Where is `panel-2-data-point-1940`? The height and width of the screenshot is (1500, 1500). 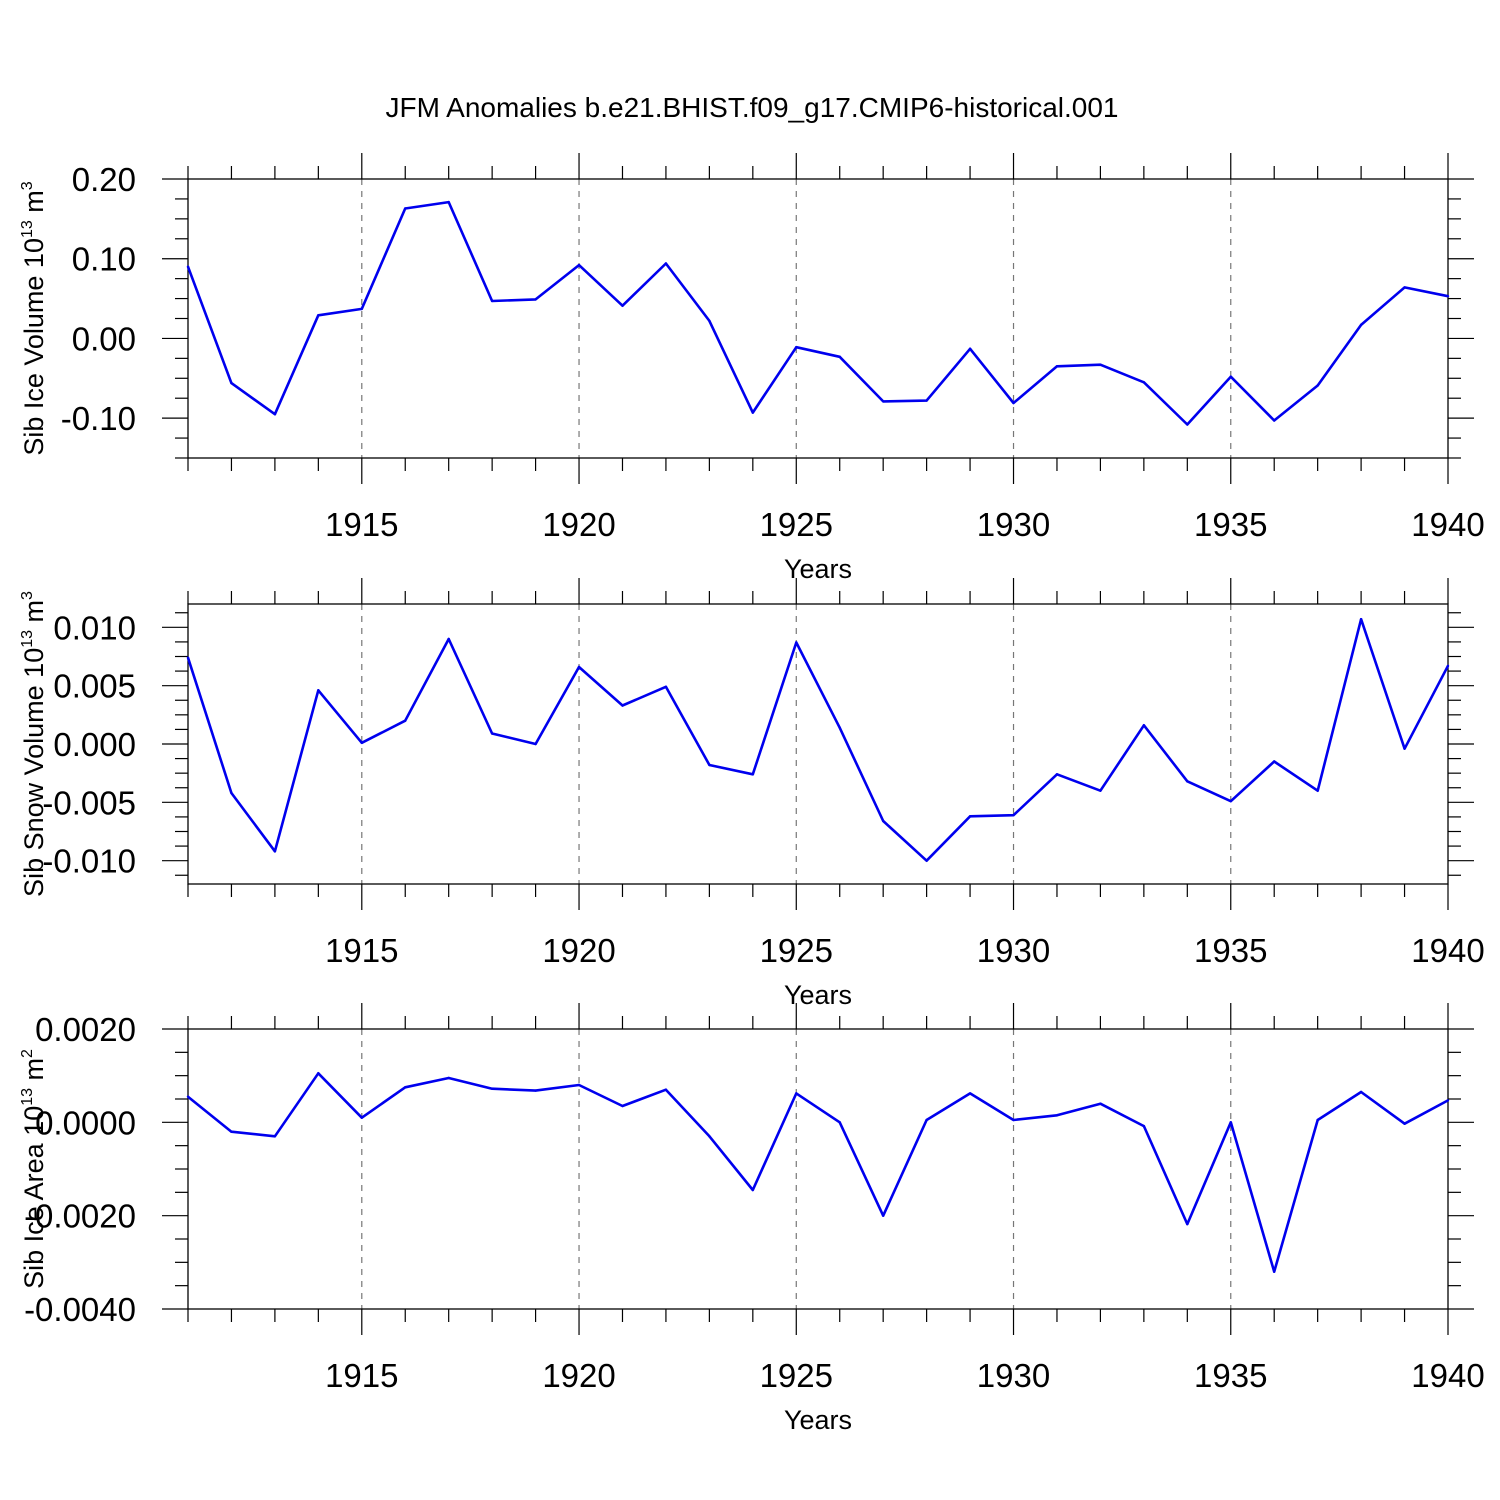 panel-2-data-point-1940 is located at coordinates (1448, 666).